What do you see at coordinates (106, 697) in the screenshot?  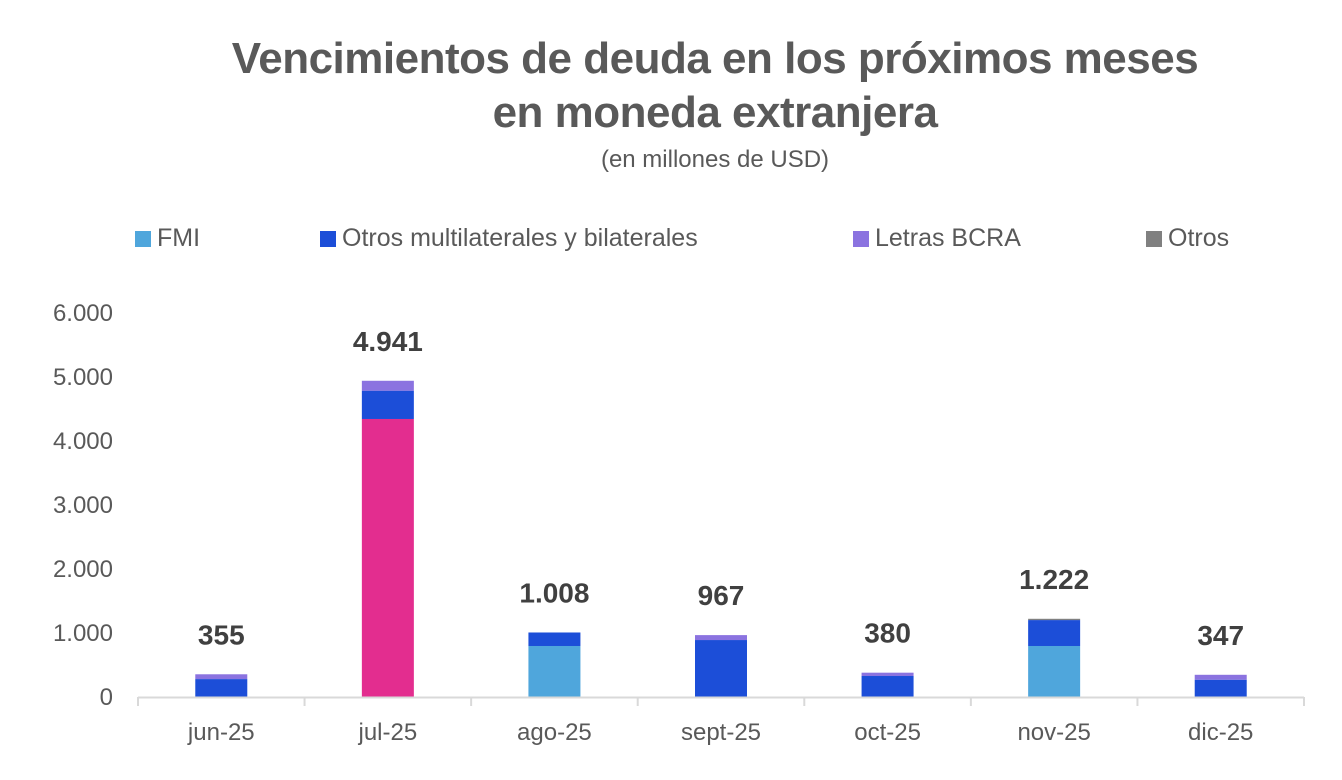 I see `y-tick-label: 0` at bounding box center [106, 697].